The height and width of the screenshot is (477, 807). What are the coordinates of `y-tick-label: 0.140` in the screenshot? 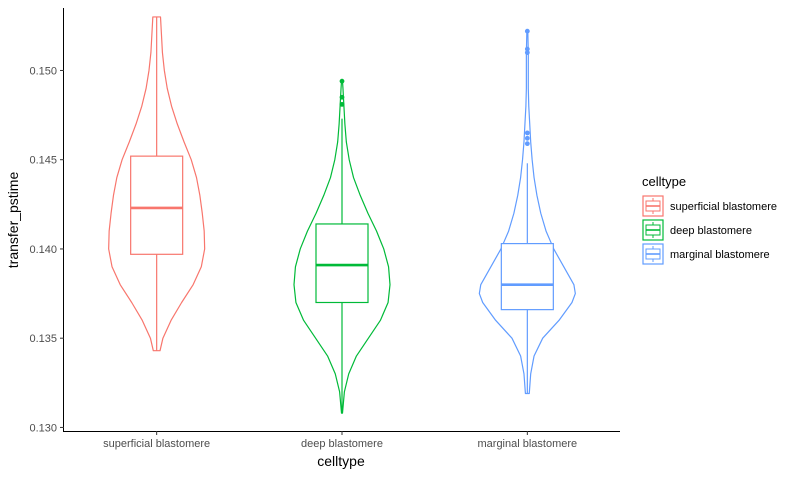 It's located at (43, 250).